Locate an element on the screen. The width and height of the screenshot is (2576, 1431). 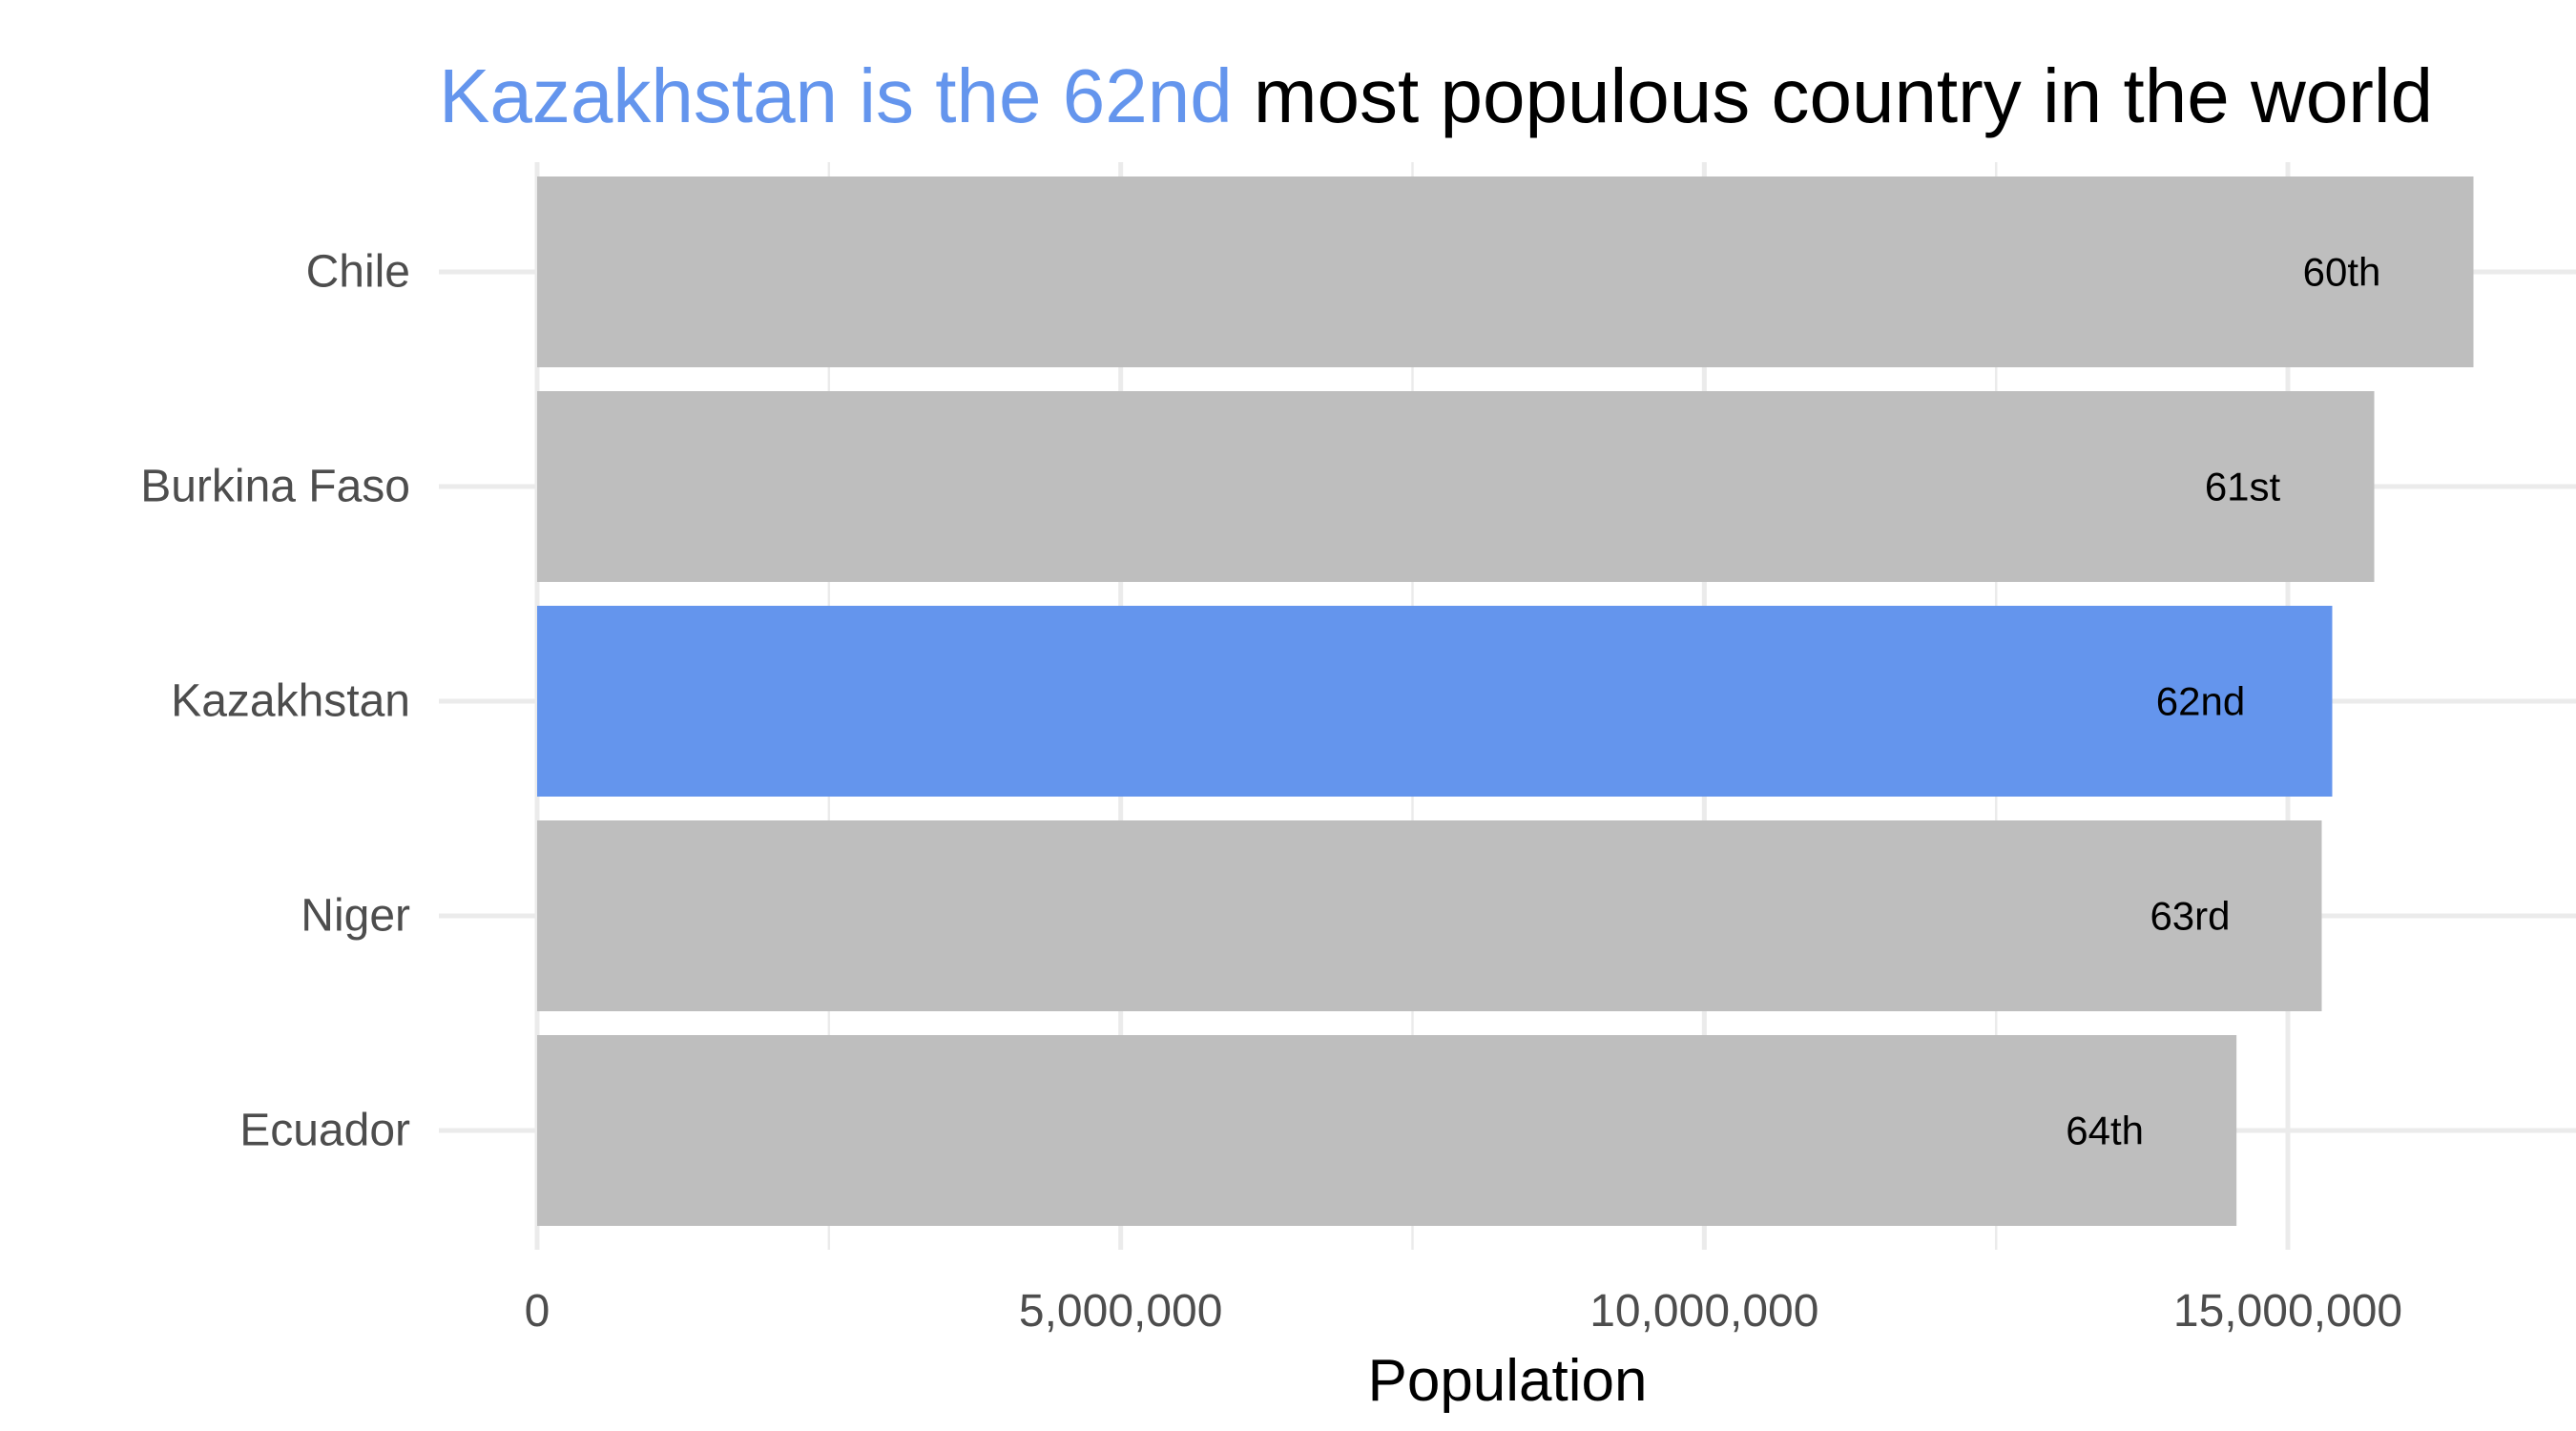
bar-rank-label: 61st is located at coordinates (2243, 487).